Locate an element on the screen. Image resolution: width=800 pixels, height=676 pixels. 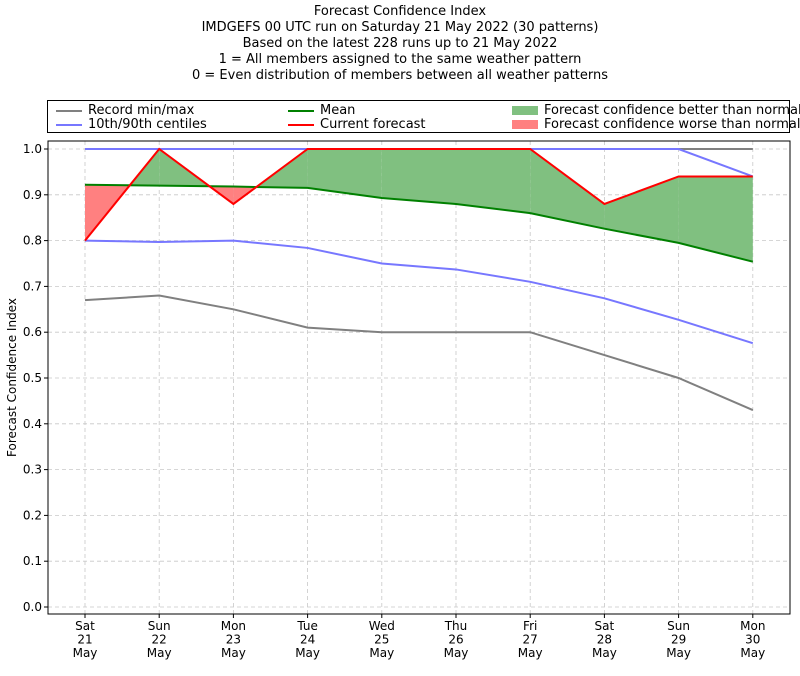
legend-item-worse: Forecast confidence worse than normal is located at coordinates (656, 124).